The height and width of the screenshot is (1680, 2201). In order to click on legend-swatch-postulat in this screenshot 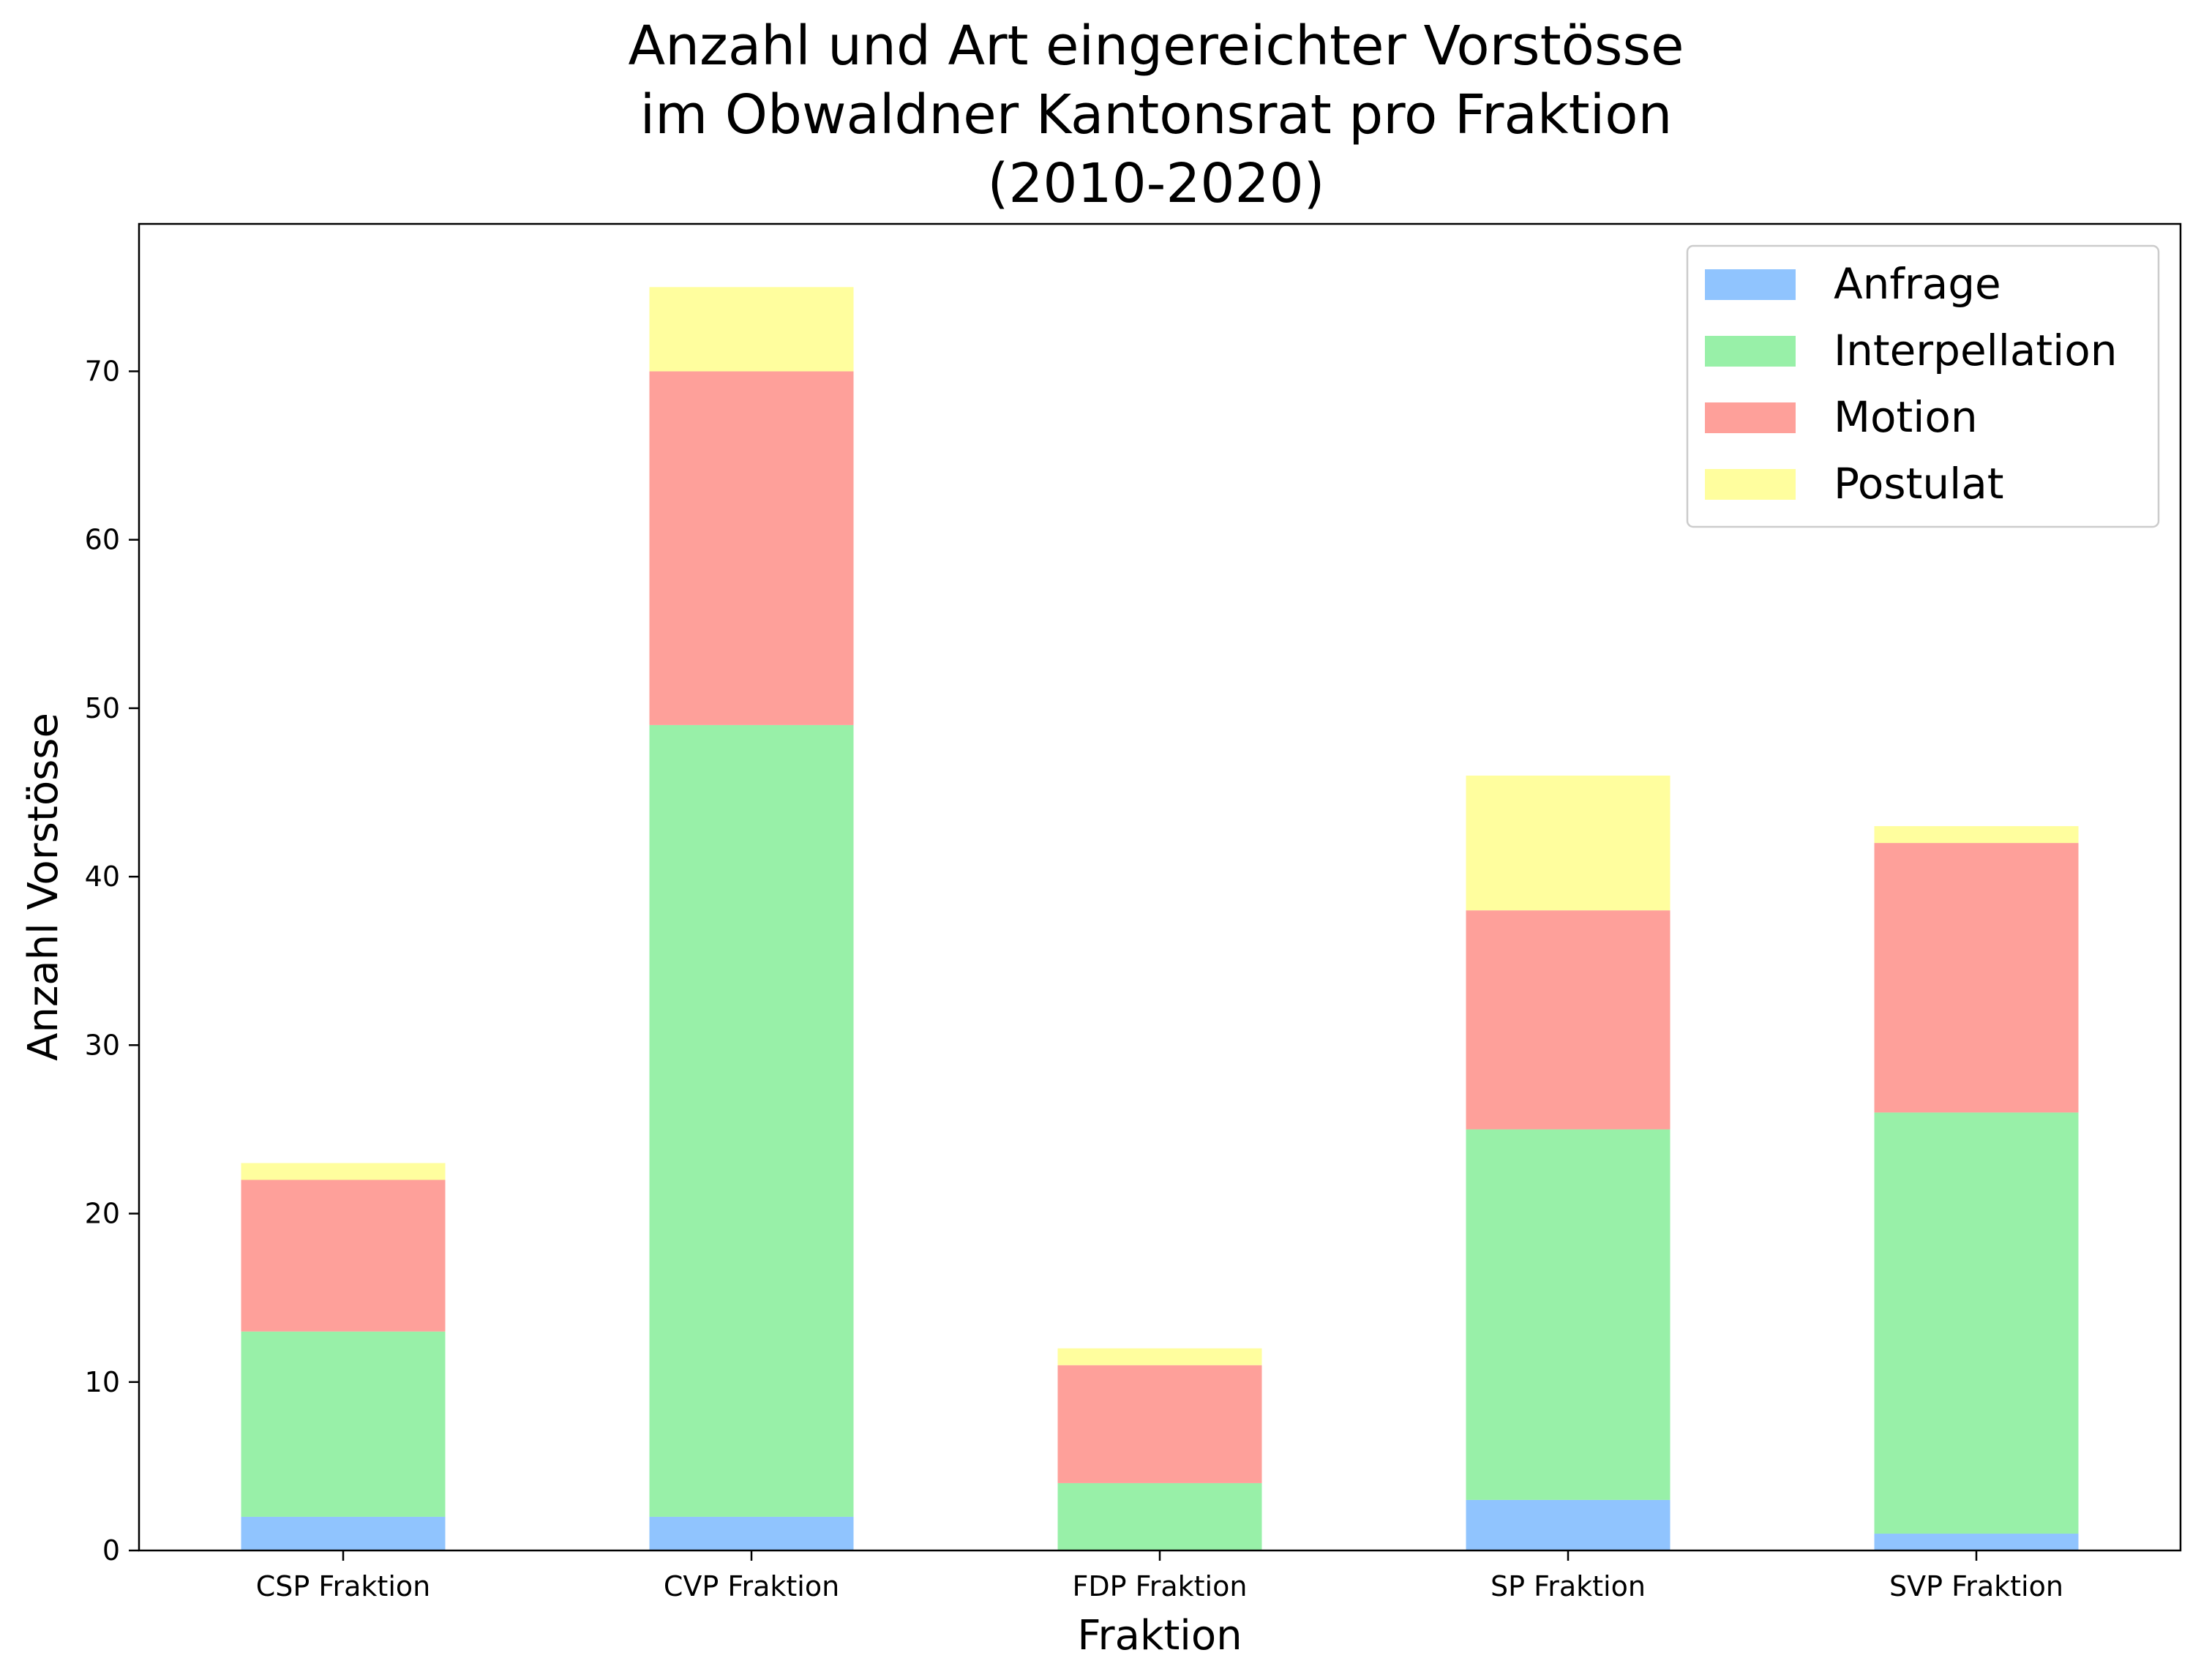, I will do `click(1751, 484)`.